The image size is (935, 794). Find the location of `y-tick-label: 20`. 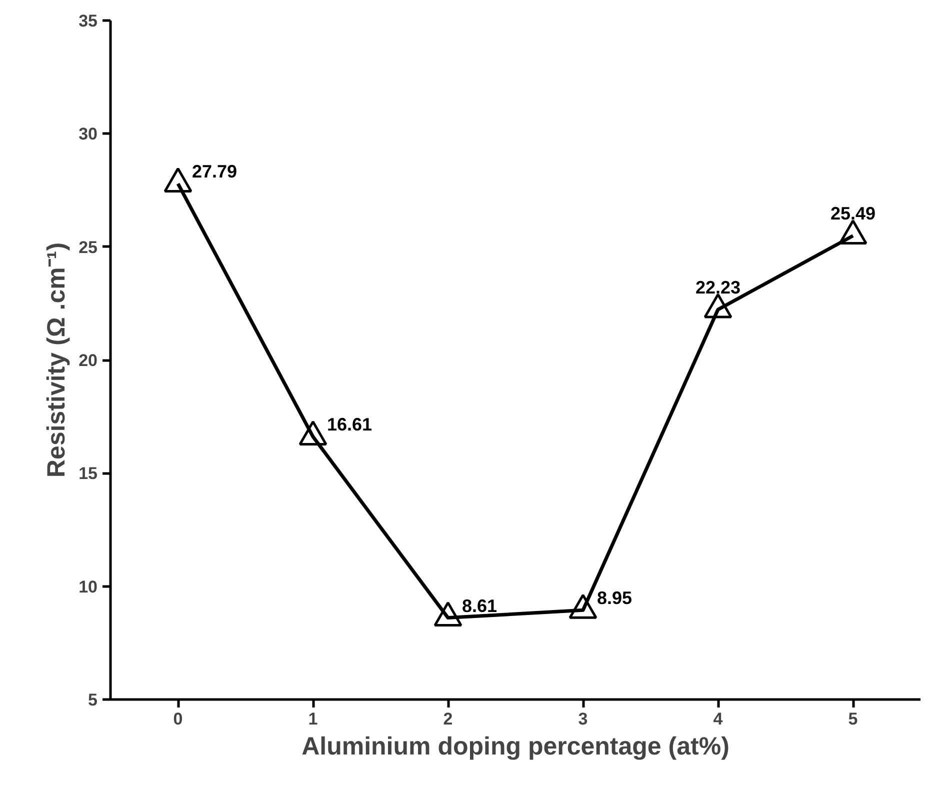

y-tick-label: 20 is located at coordinates (88, 360).